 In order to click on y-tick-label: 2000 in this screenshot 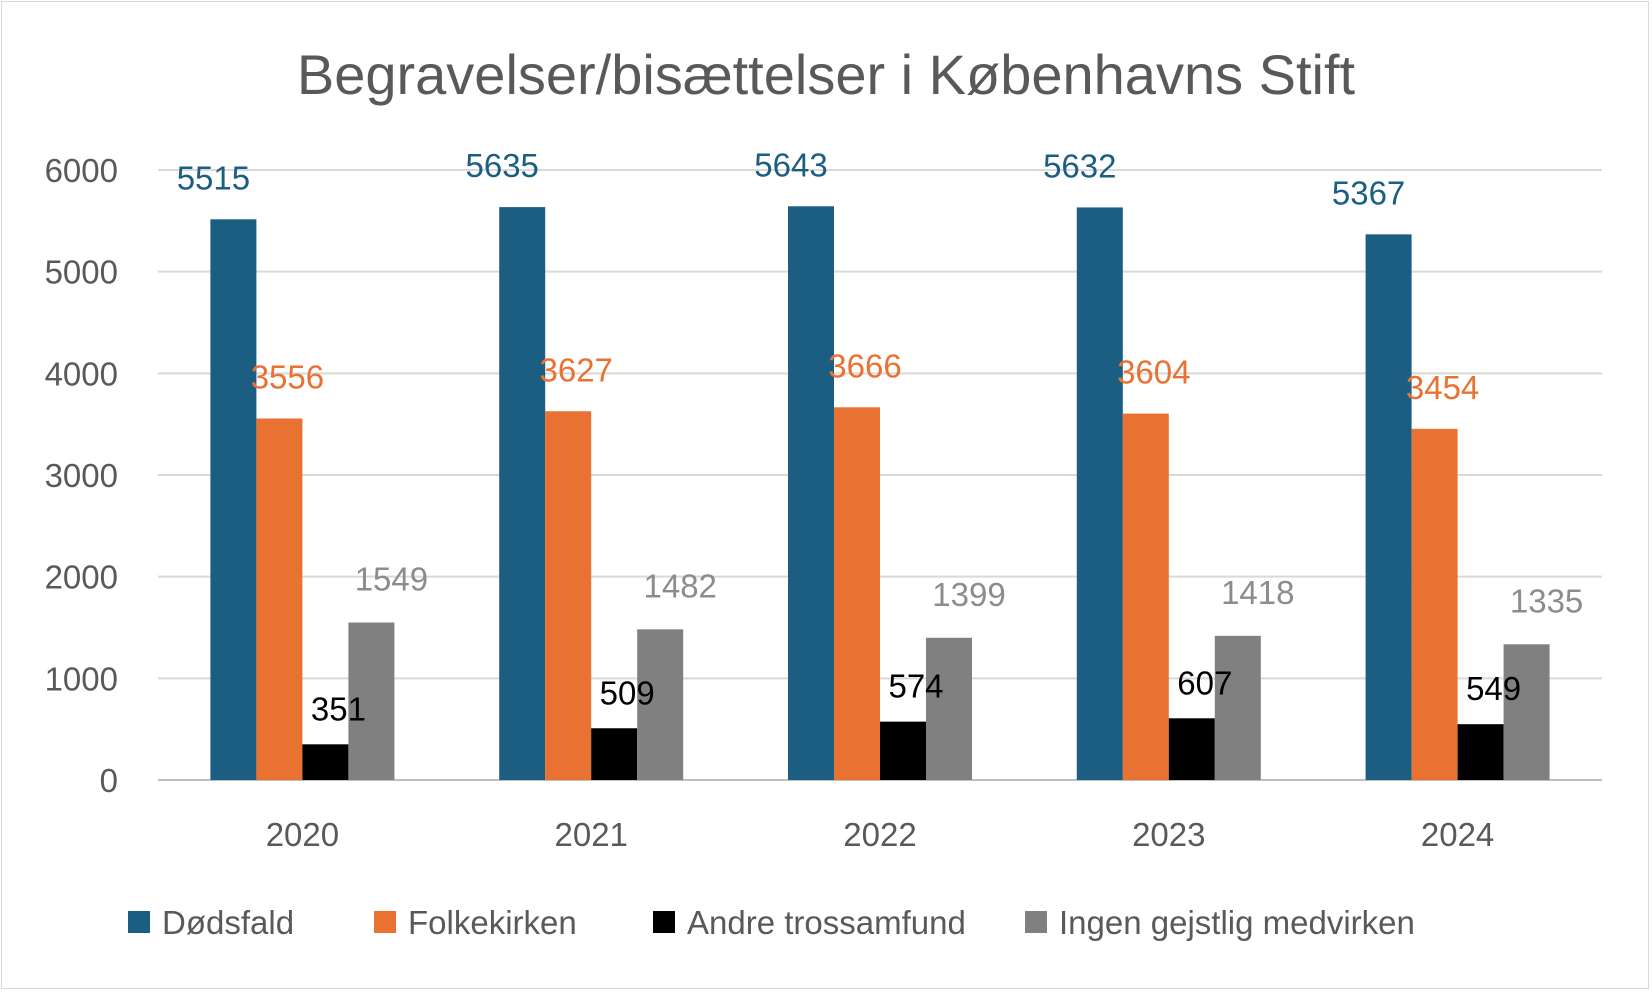, I will do `click(81, 577)`.